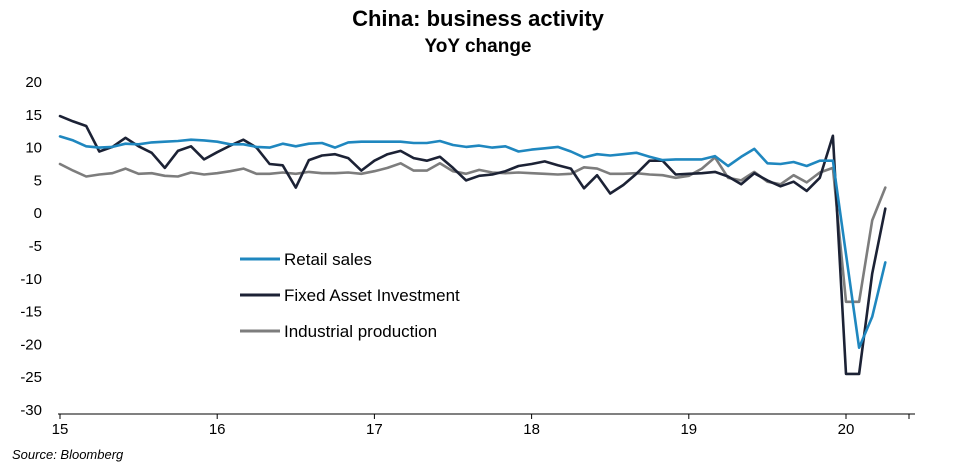 Image resolution: width=956 pixels, height=474 pixels. Describe the element at coordinates (33, 148) in the screenshot. I see `y-tick-label: 10` at that location.